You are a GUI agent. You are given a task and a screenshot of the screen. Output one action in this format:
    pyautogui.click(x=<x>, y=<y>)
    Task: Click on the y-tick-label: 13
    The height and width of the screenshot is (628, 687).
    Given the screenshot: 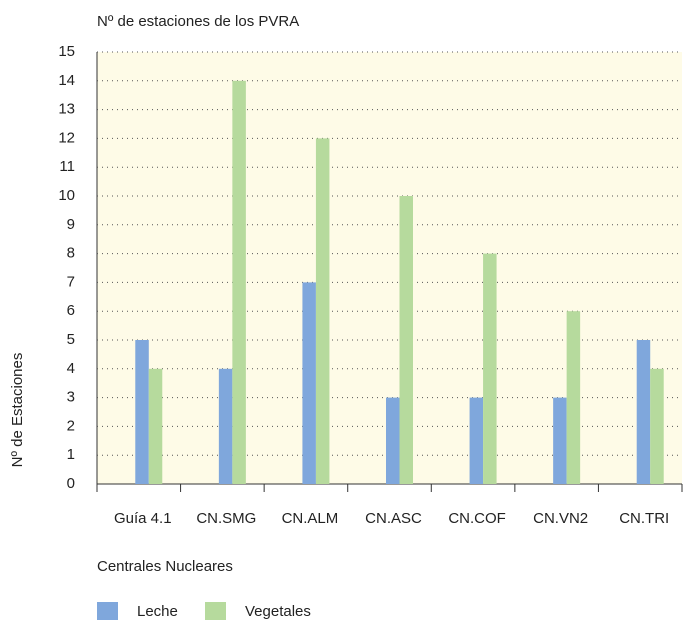 What is the action you would take?
    pyautogui.click(x=66, y=109)
    